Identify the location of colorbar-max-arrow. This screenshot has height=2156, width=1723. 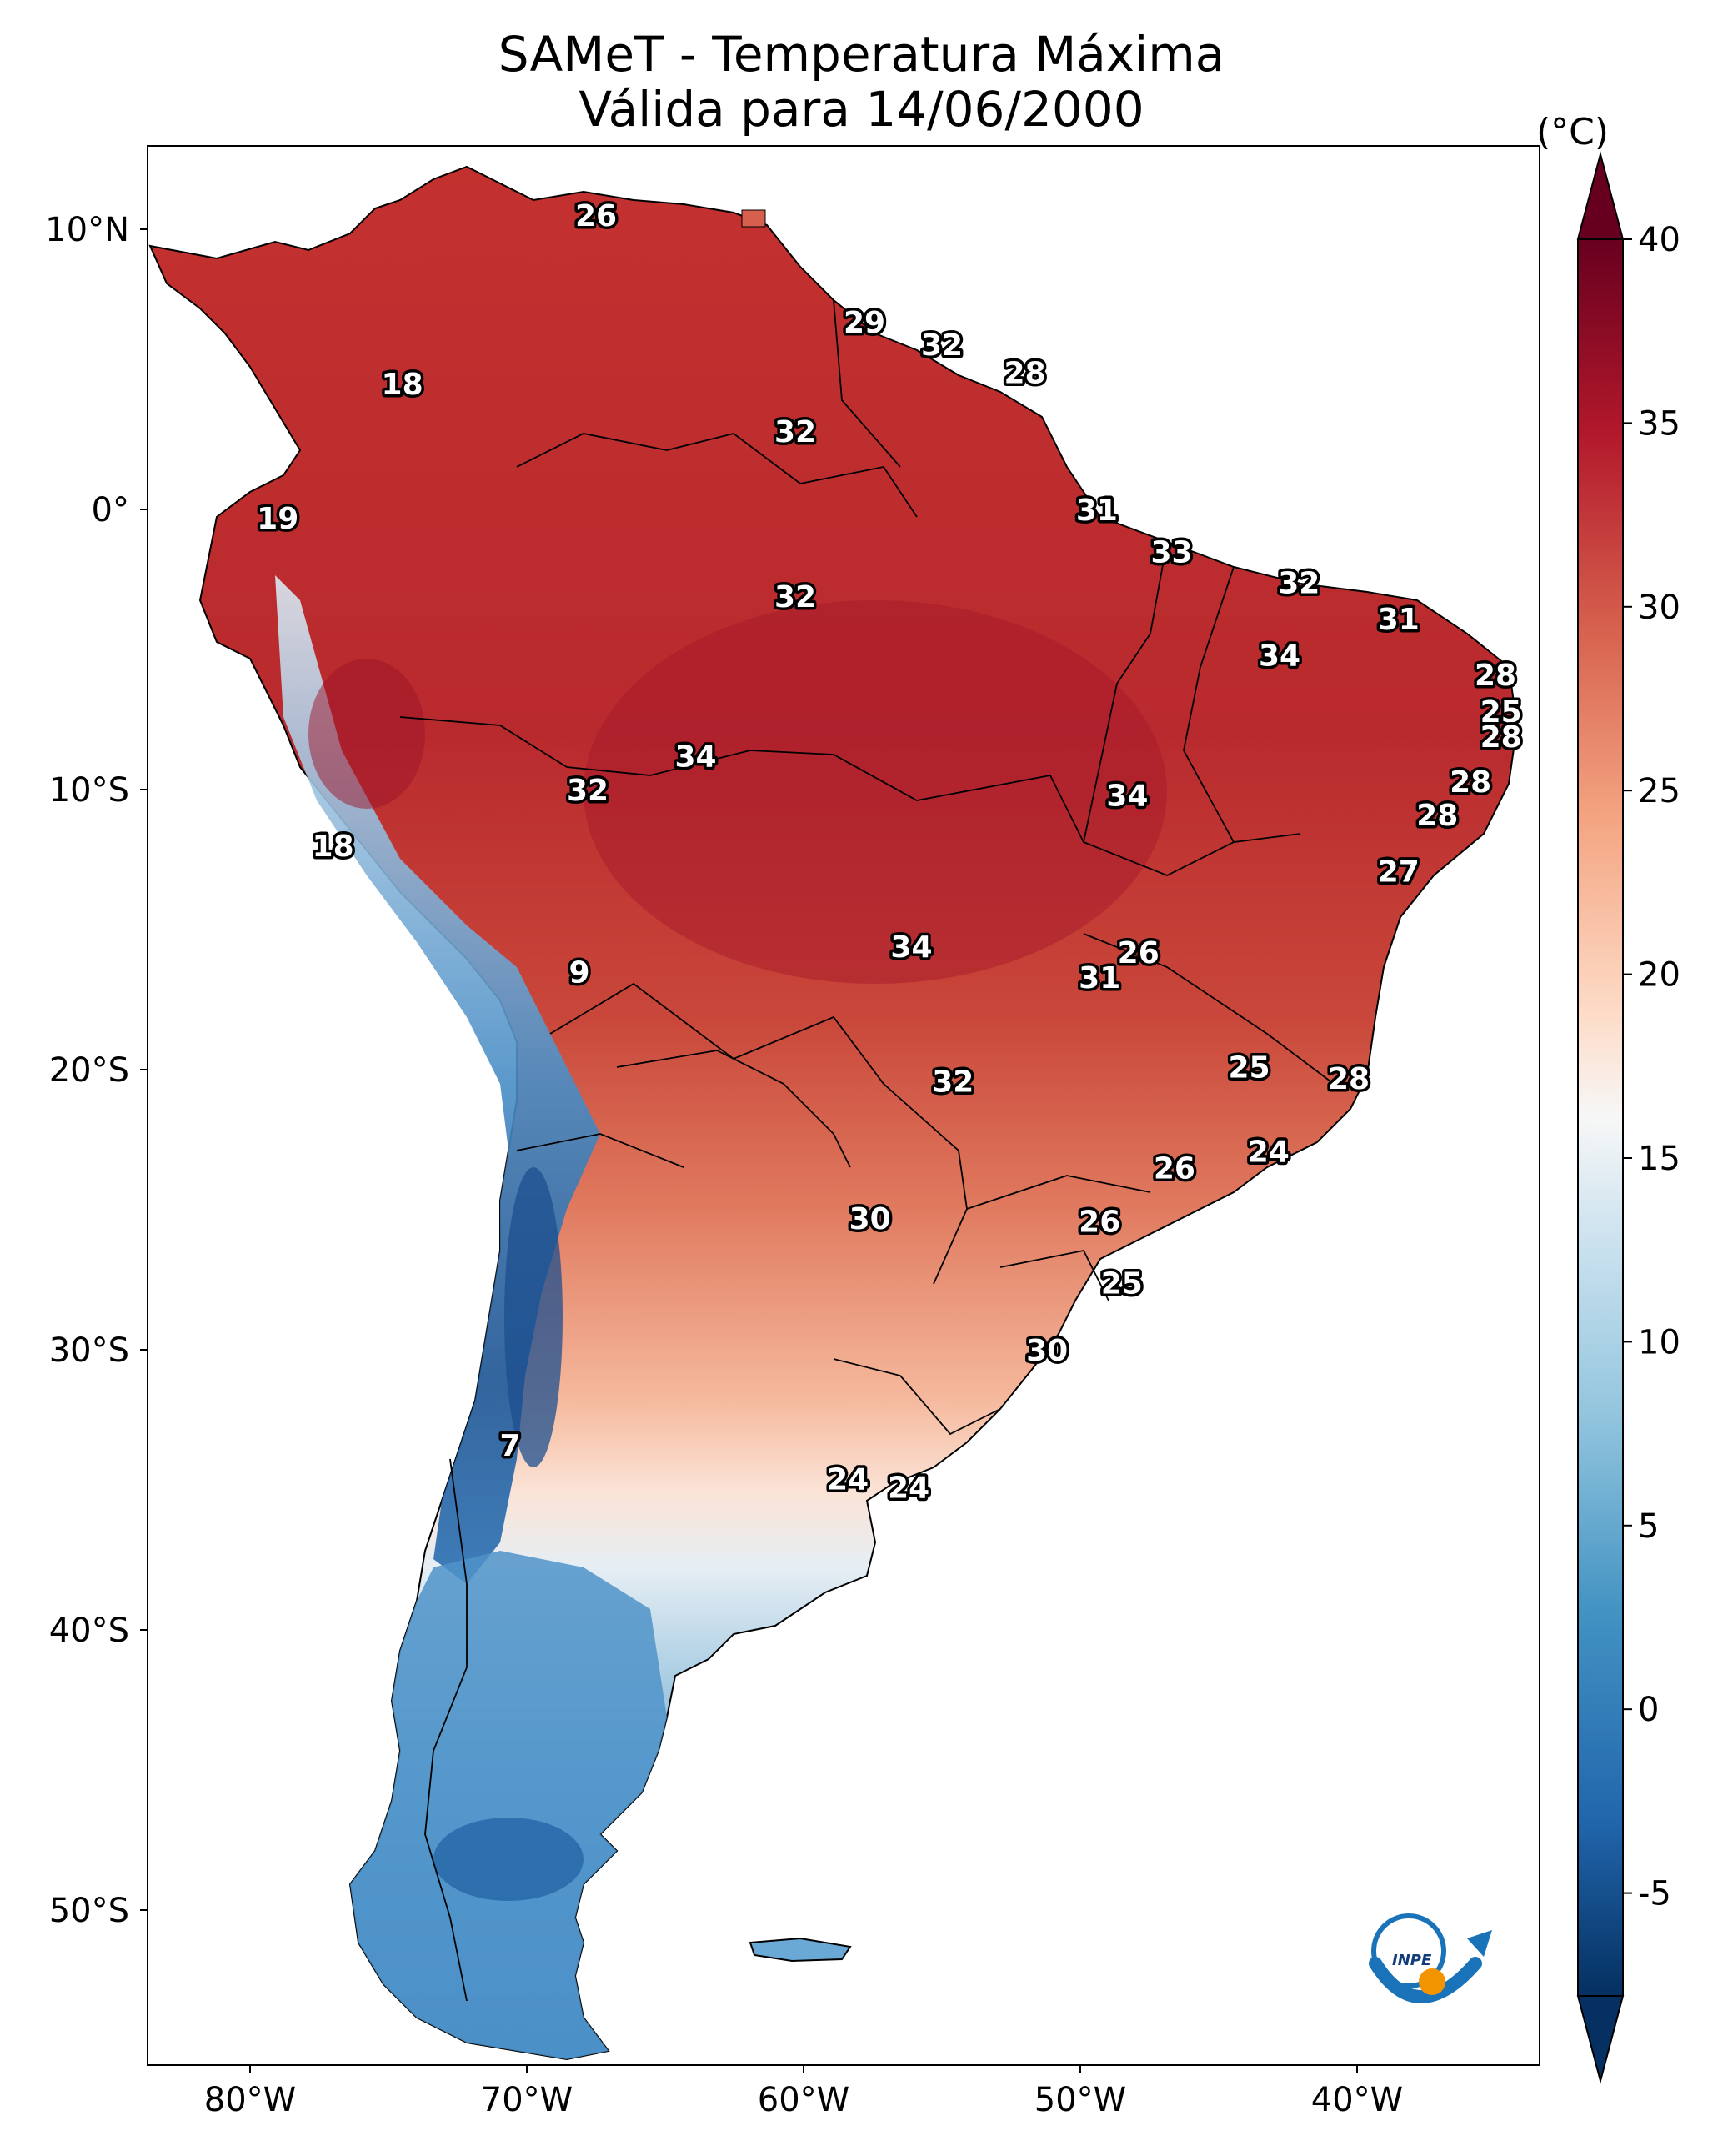
(1600, 195).